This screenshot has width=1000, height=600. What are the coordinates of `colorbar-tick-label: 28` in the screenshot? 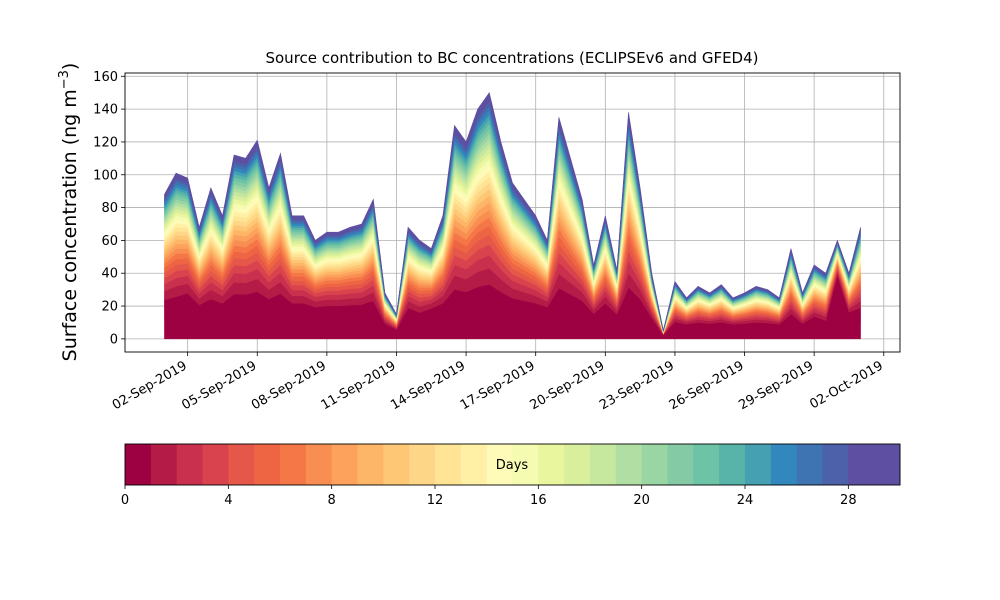 It's located at (848, 500).